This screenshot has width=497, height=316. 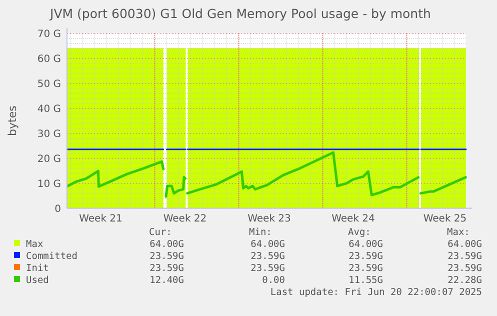 What do you see at coordinates (465, 280) in the screenshot?
I see `text: 22.28G` at bounding box center [465, 280].